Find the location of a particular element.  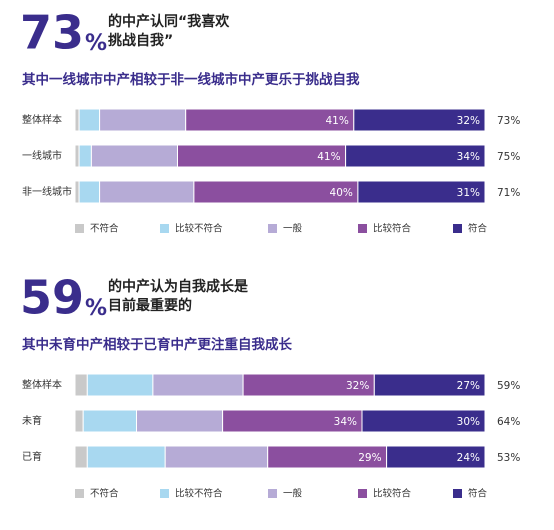

total-label: 59% is located at coordinates (508, 386).